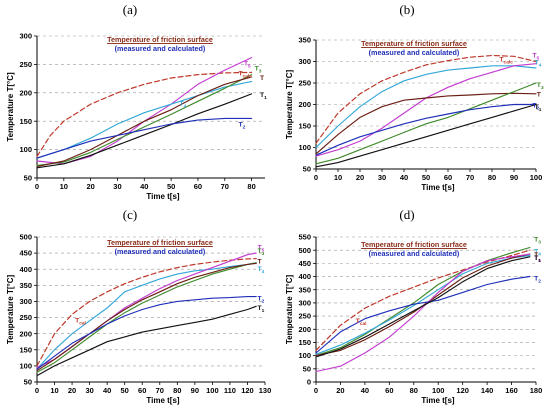  What do you see at coordinates (506, 61) in the screenshot?
I see `series-label-t-calc: Tcalc` at bounding box center [506, 61].